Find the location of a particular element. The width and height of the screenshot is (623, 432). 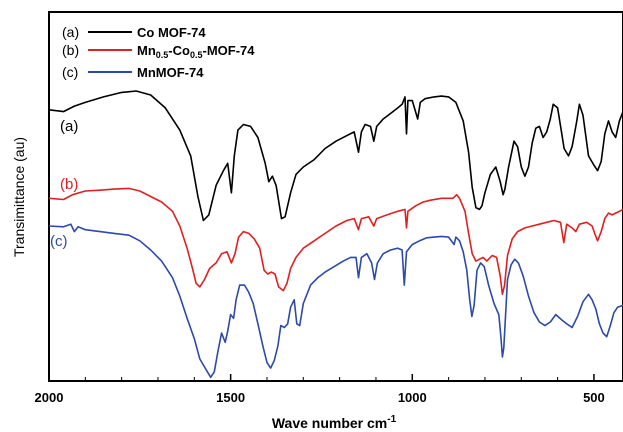

curve-label-c: (c) is located at coordinates (59, 241).